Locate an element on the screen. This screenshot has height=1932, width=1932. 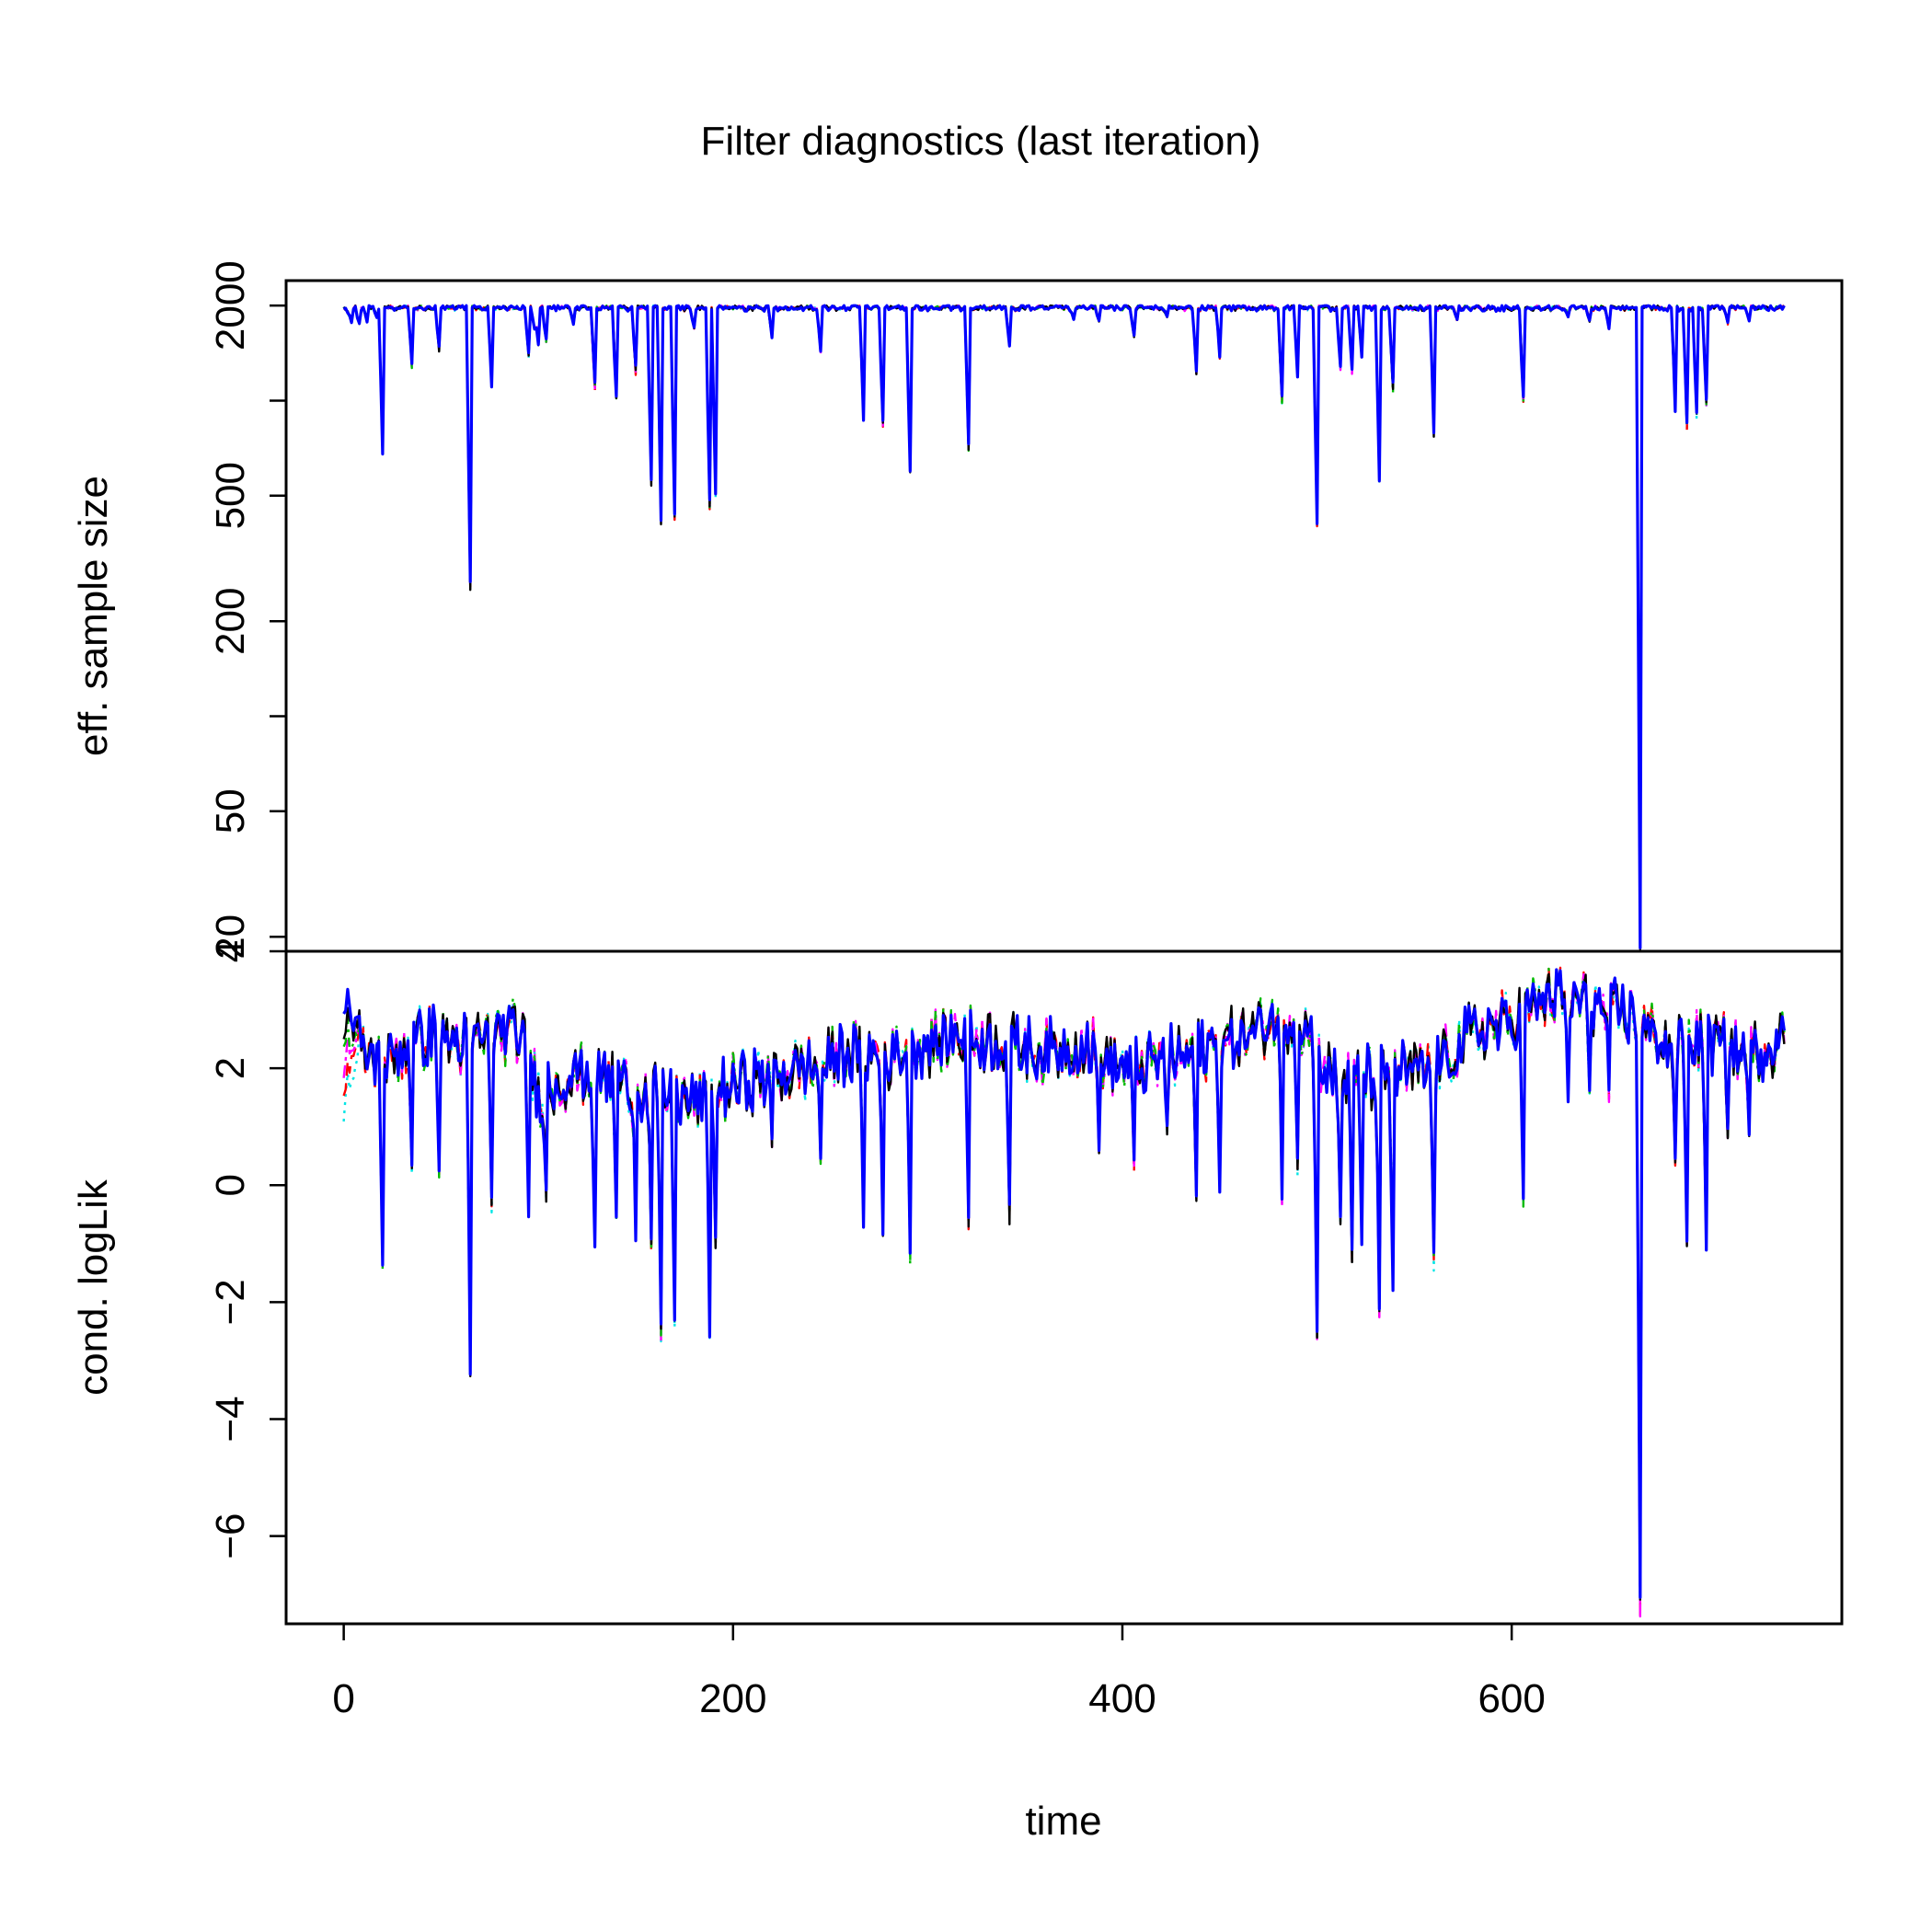
loglik-y-tick-label: 4 is located at coordinates (230, 951).